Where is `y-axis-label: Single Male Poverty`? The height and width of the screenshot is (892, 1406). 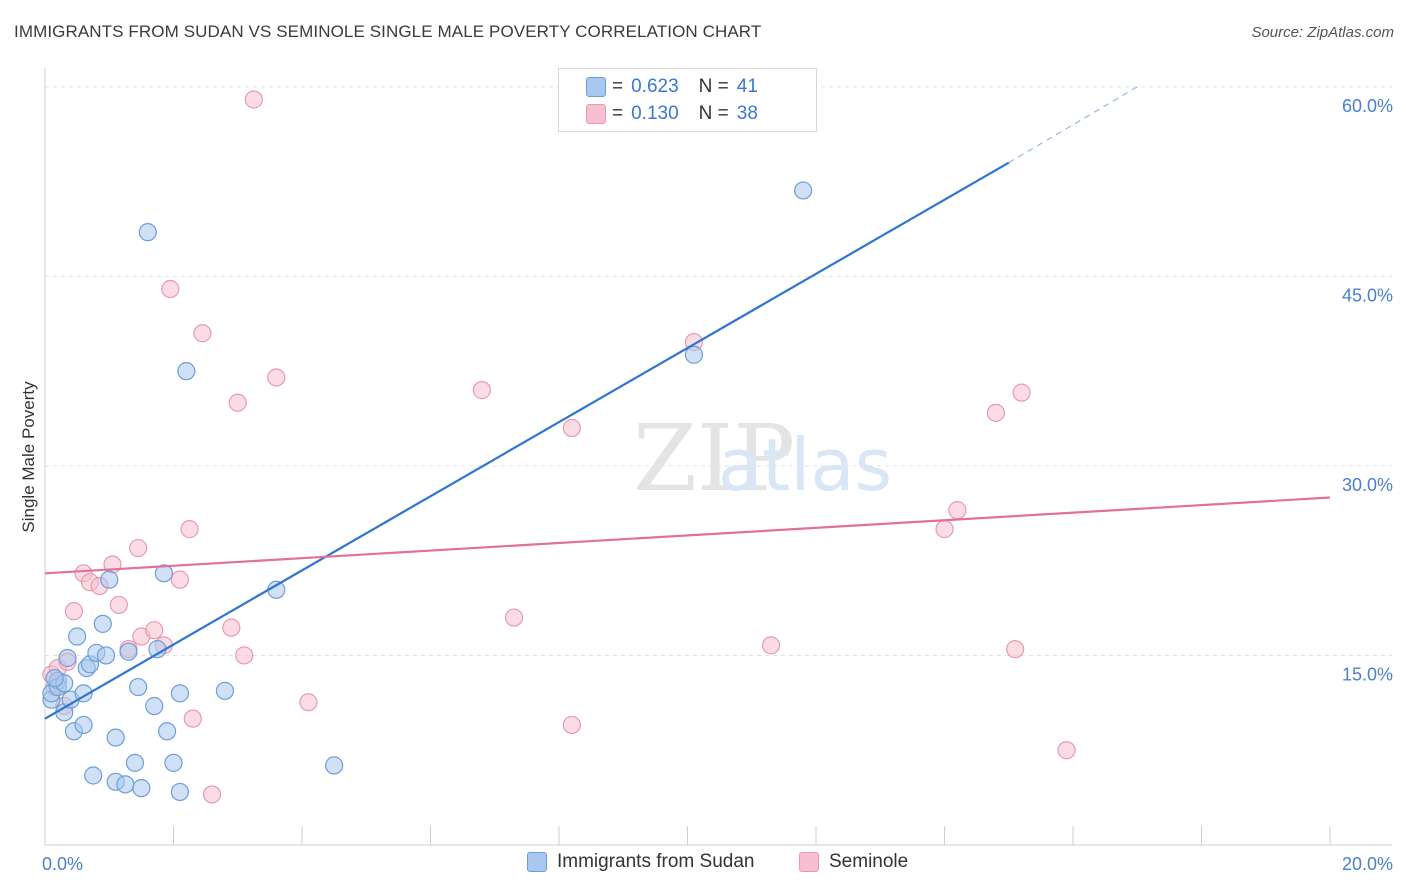 y-axis-label: Single Male Poverty is located at coordinates (28, 457).